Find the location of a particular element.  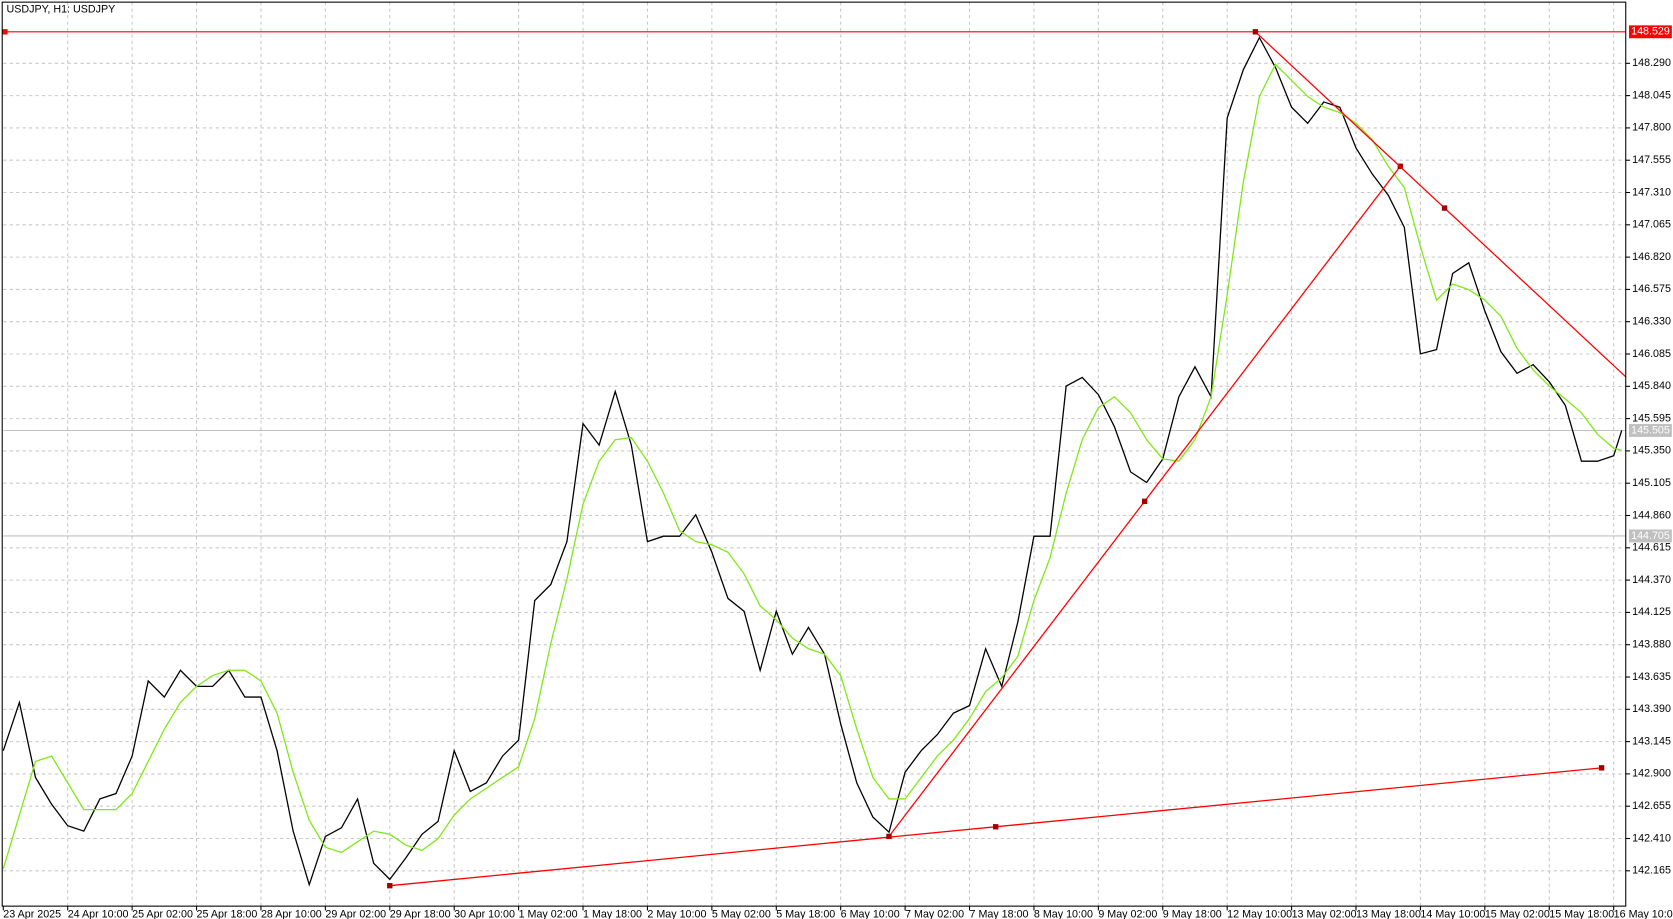

y-tick-label: 143.145 is located at coordinates (1651, 741).